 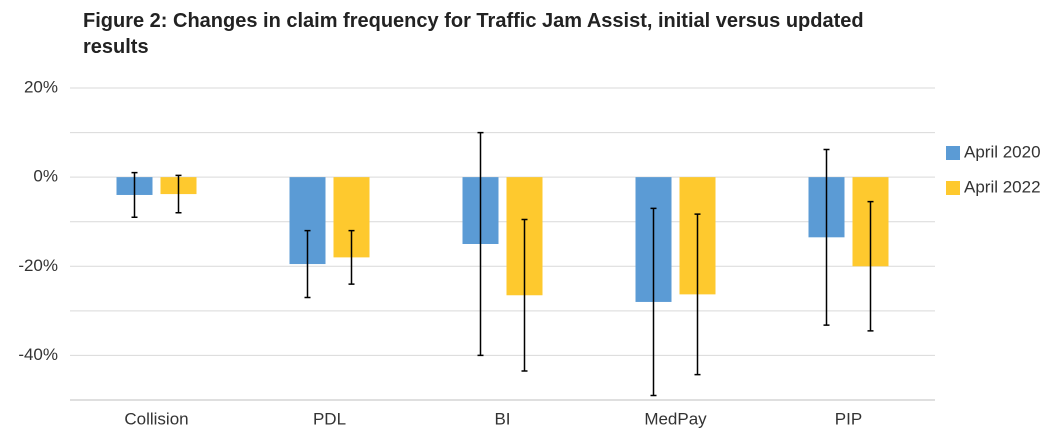 What do you see at coordinates (848, 418) in the screenshot?
I see `x-tick-label: PIP` at bounding box center [848, 418].